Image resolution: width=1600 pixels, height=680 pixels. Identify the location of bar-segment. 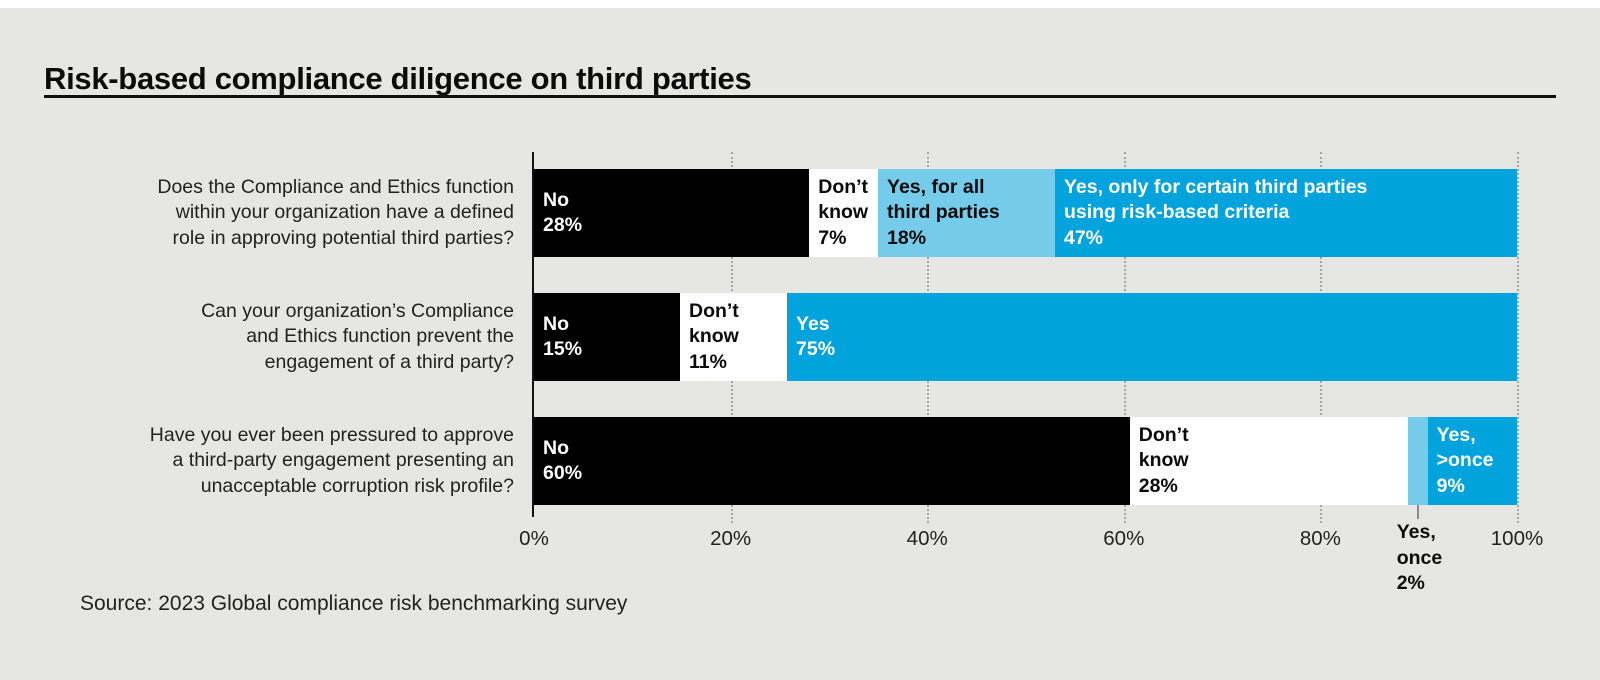
(1417, 461).